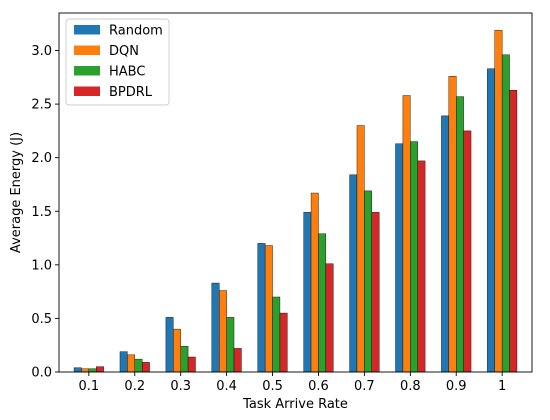 The width and height of the screenshot is (550, 420). I want to click on y-tick-label: 2.0, so click(41, 158).